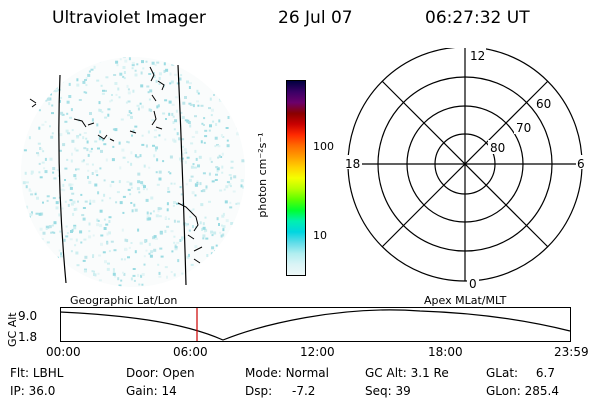  What do you see at coordinates (37, 373) in the screenshot?
I see `info-flt: Flt: LBHL` at bounding box center [37, 373].